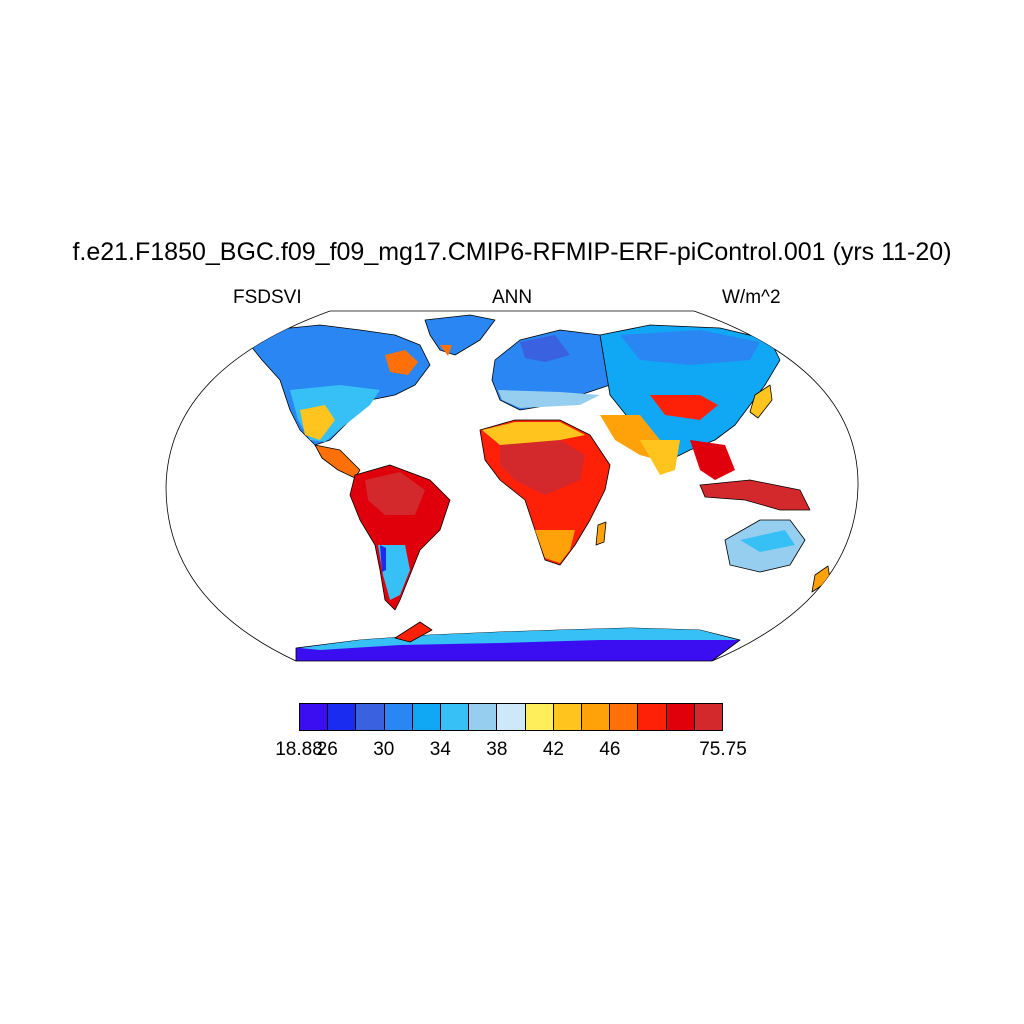  Describe the element at coordinates (519, 639) in the screenshot. I see `antarctica-coast` at that location.